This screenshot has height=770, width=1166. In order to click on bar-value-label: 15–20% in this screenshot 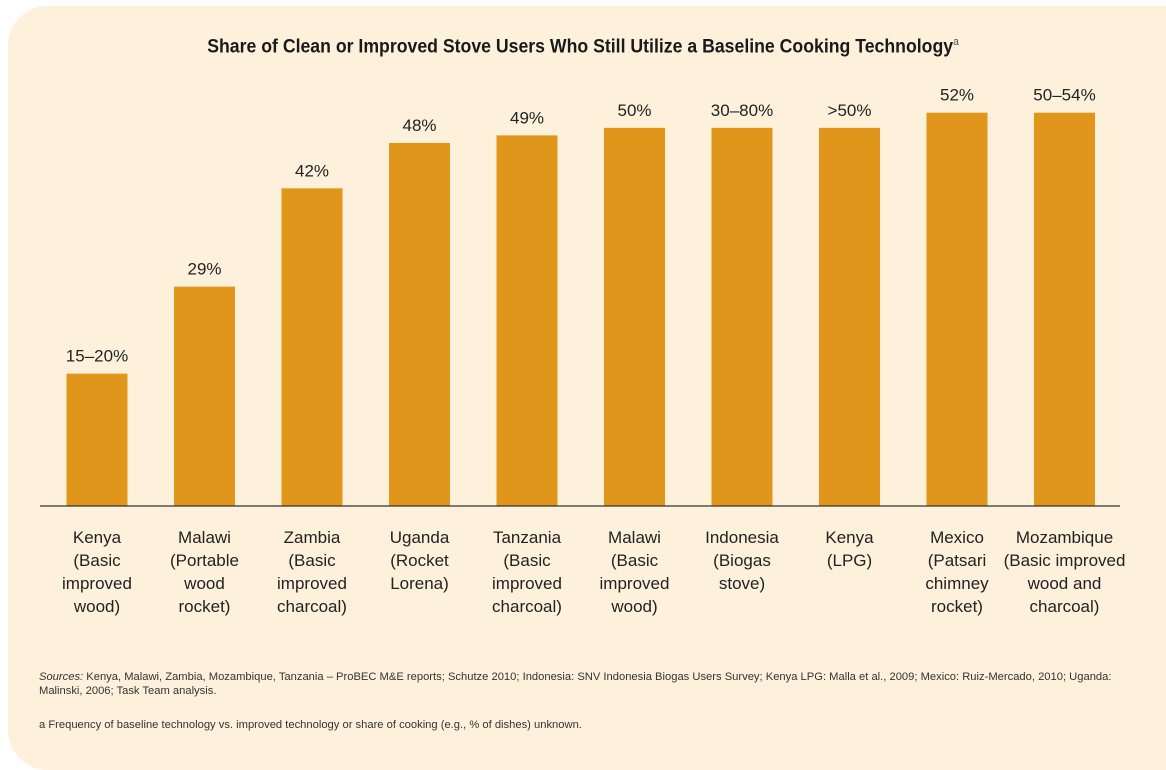, I will do `click(97, 356)`.